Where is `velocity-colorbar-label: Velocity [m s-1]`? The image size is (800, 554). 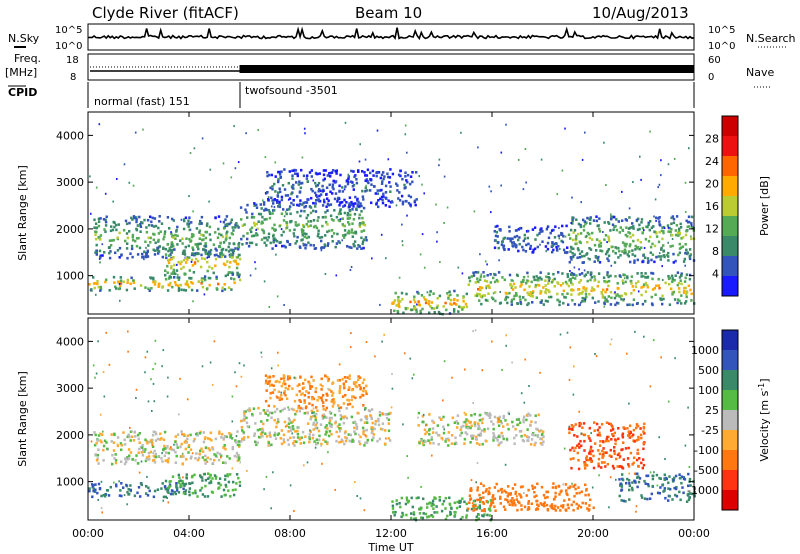 velocity-colorbar-label: Velocity [m s-1] is located at coordinates (764, 419).